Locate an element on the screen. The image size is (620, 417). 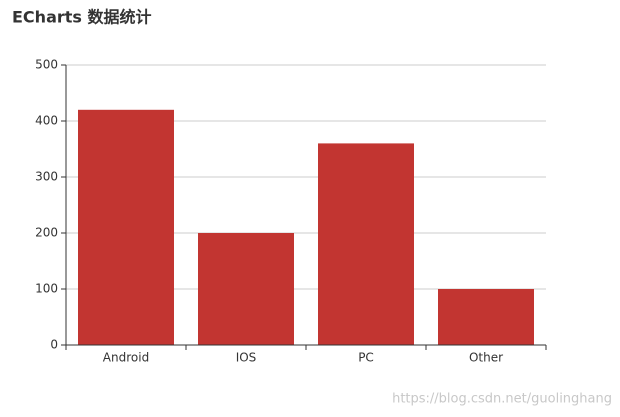
x-tick-label: PC is located at coordinates (366, 358).